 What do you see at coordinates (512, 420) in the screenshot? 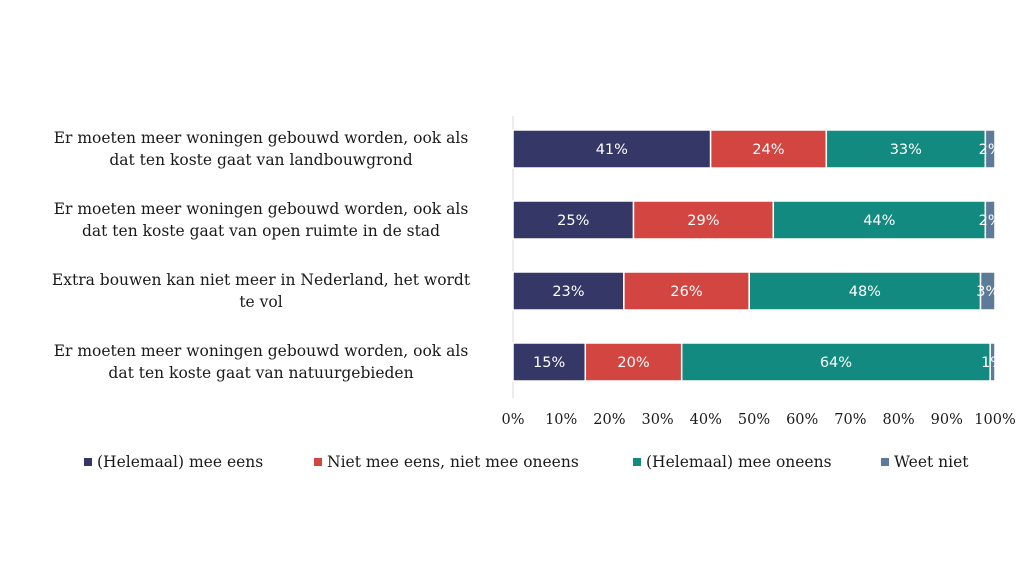
I see `x-tick-label: 0%` at bounding box center [512, 420].